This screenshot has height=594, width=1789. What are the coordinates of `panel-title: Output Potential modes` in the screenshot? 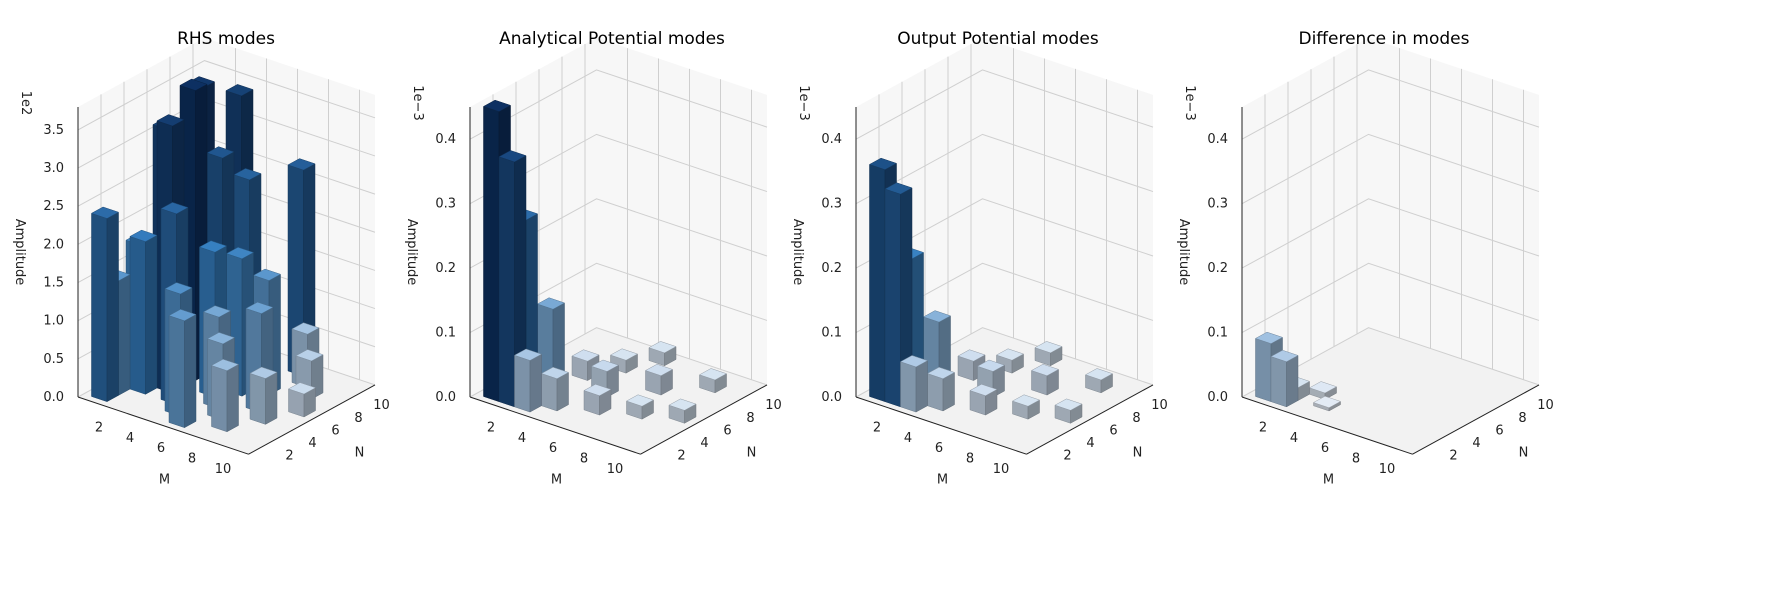 It's located at (998, 39).